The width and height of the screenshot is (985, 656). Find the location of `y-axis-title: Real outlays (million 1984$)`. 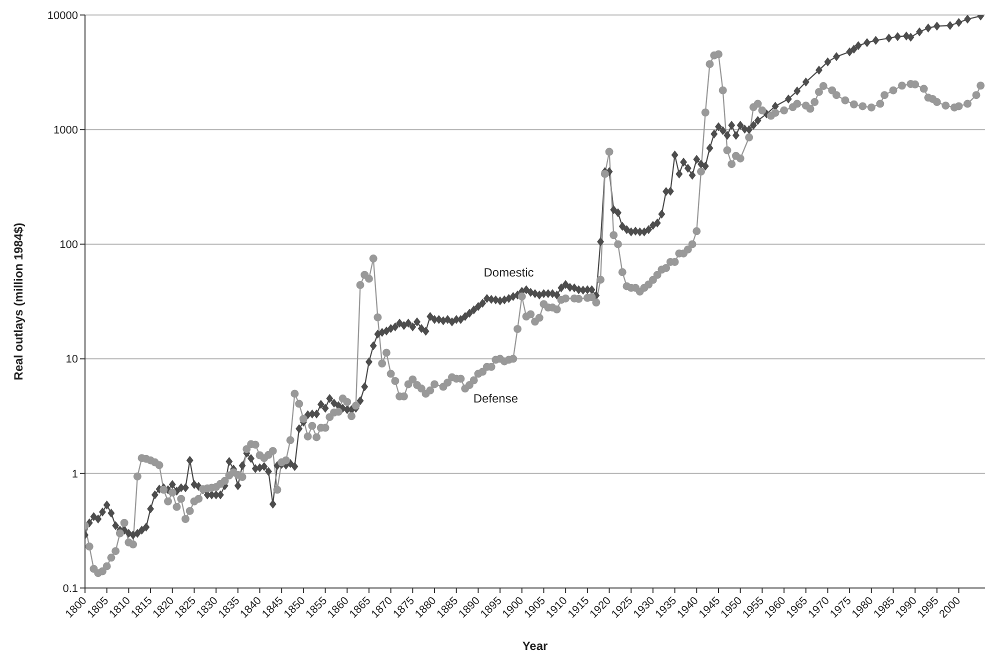

y-axis-title: Real outlays (million 1984$) is located at coordinates (18, 301).